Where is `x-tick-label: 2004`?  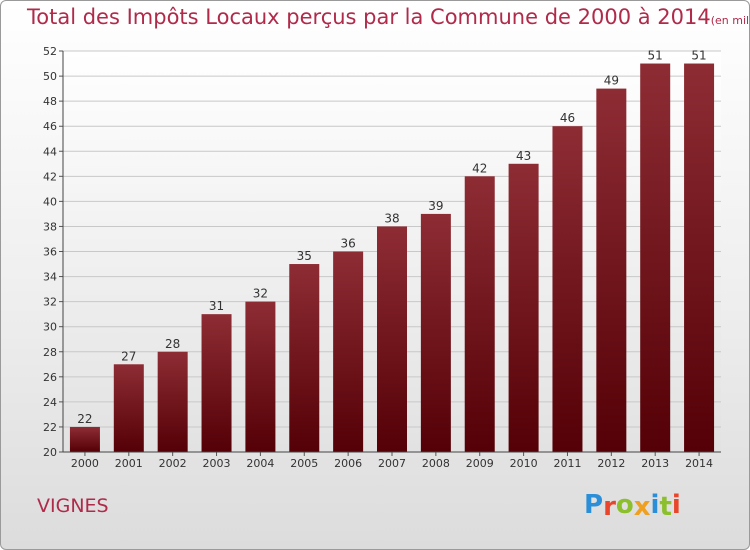 x-tick-label: 2004 is located at coordinates (260, 463).